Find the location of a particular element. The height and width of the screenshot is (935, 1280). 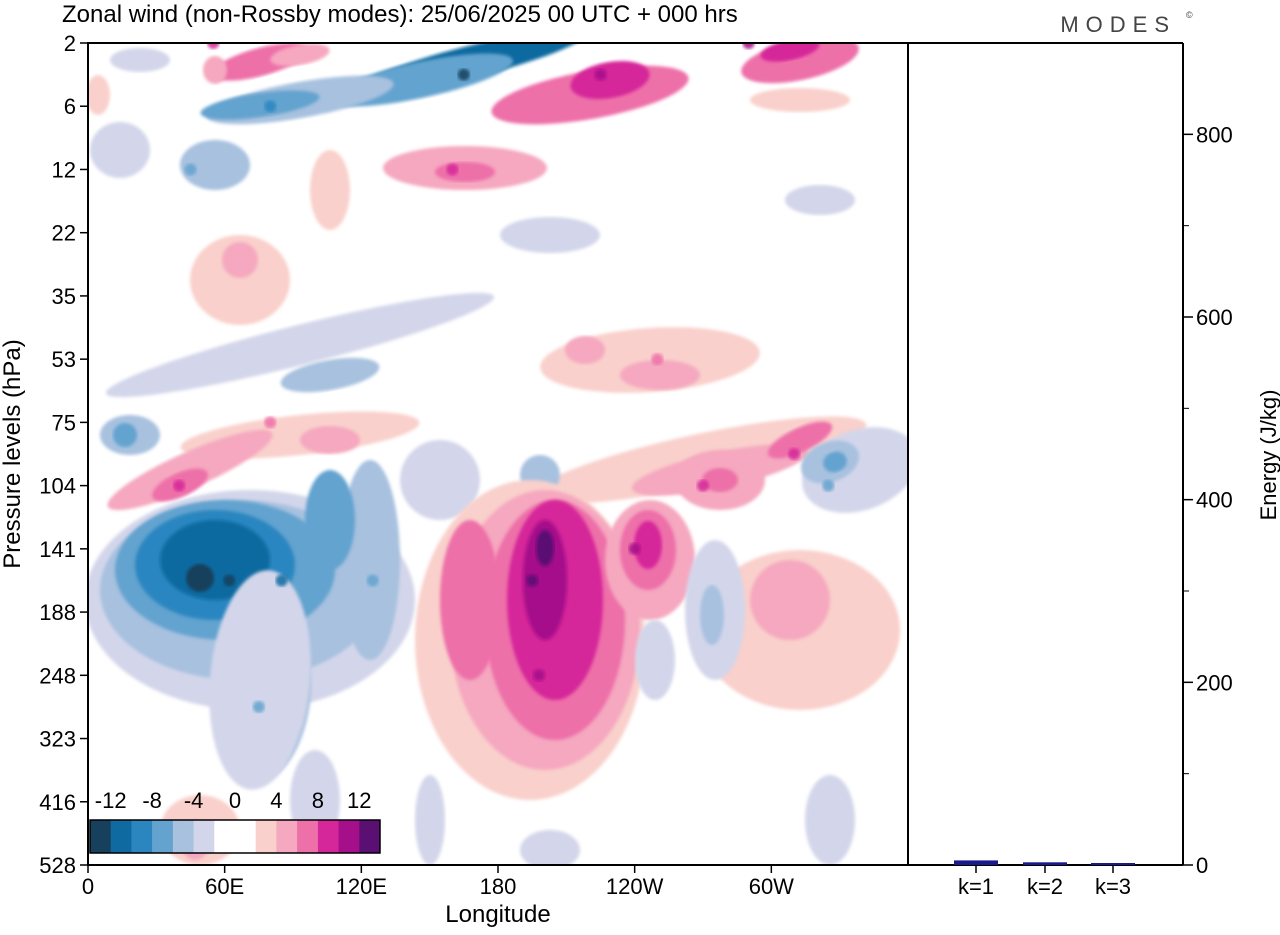

y-tick-label: 104 is located at coordinates (57, 486).